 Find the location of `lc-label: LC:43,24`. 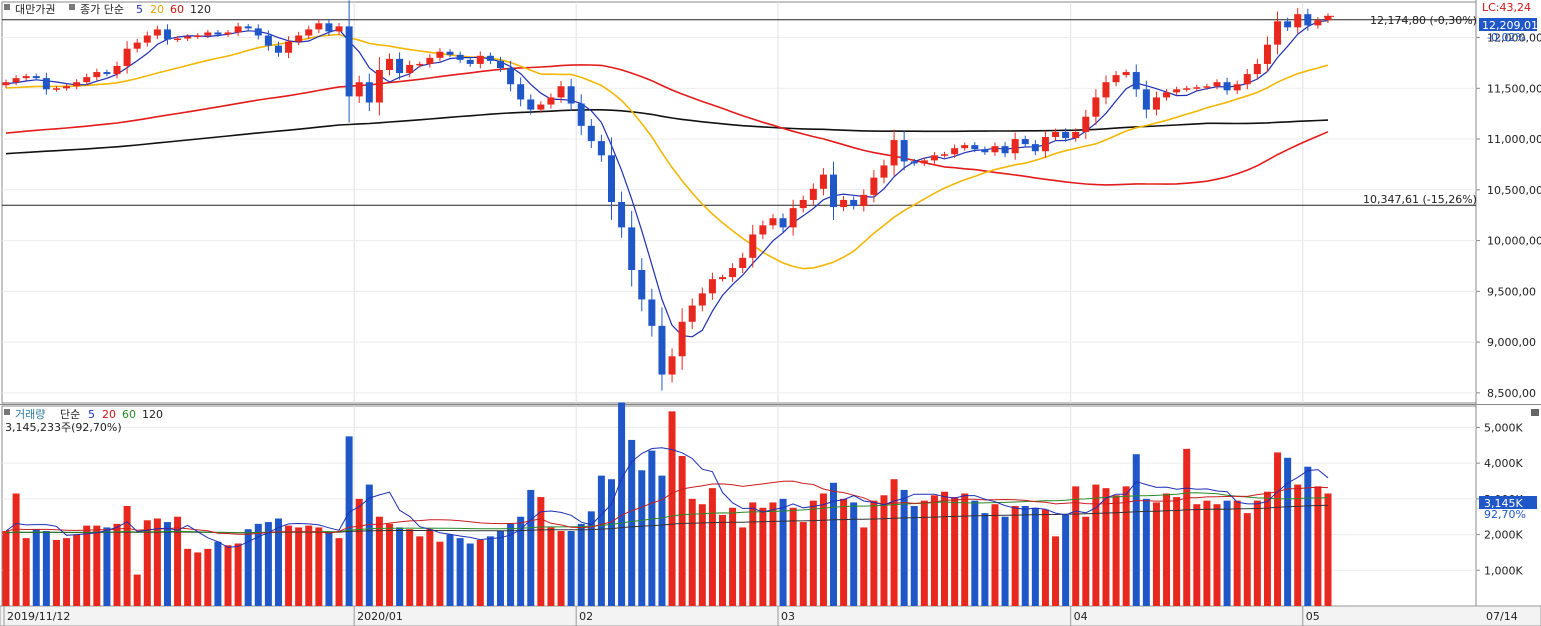

lc-label: LC:43,24 is located at coordinates (1506, 7).